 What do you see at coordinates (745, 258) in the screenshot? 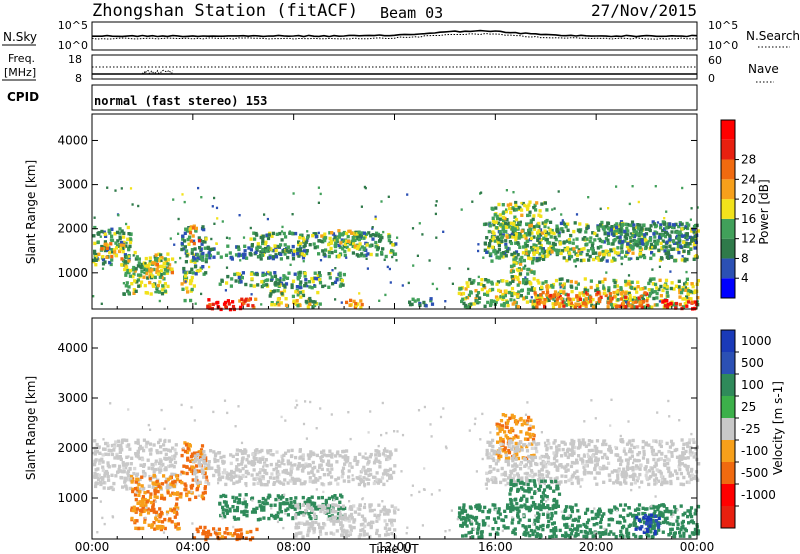
I see `power-colorbar-tick: 8` at bounding box center [745, 258].